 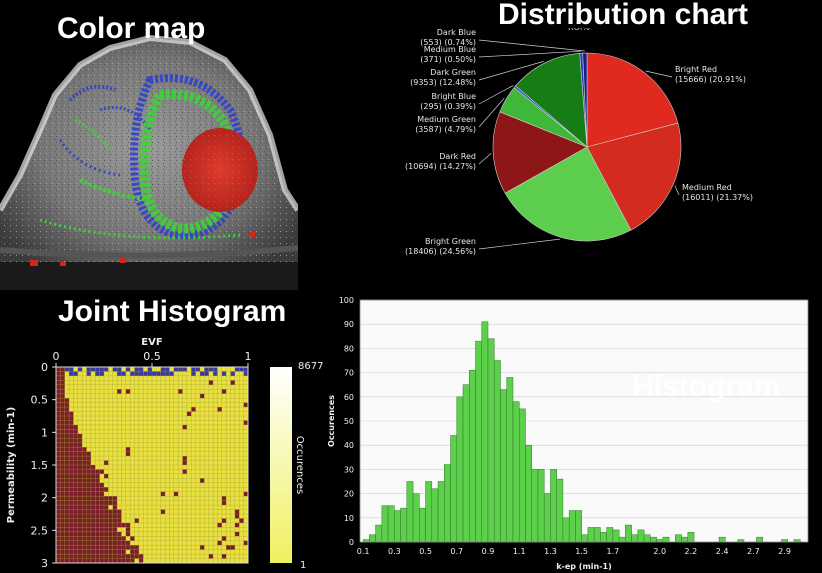 What do you see at coordinates (152, 465) in the screenshot?
I see `heatmap-cells` at bounding box center [152, 465].